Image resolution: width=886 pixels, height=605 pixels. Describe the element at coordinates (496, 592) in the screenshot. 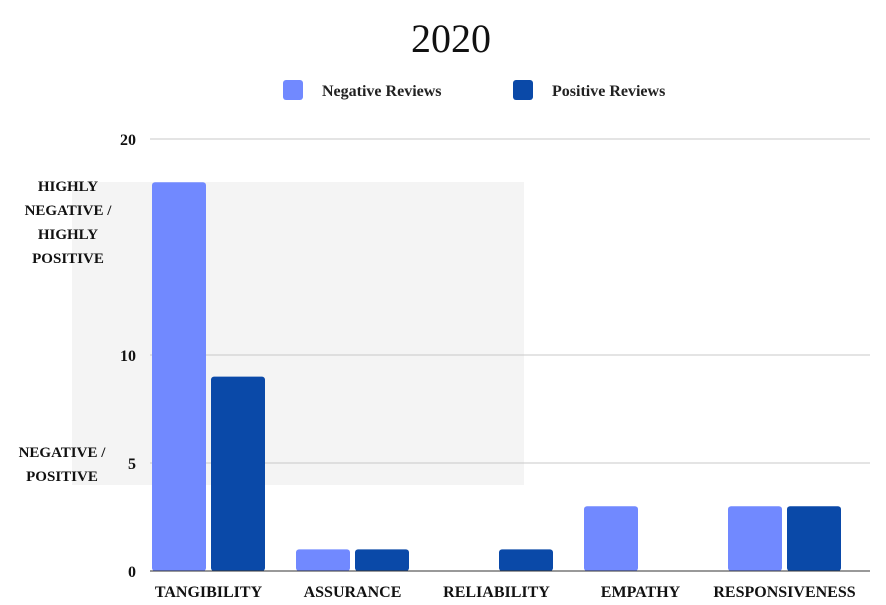

I see `x-category-label: RELIABILITY` at that location.